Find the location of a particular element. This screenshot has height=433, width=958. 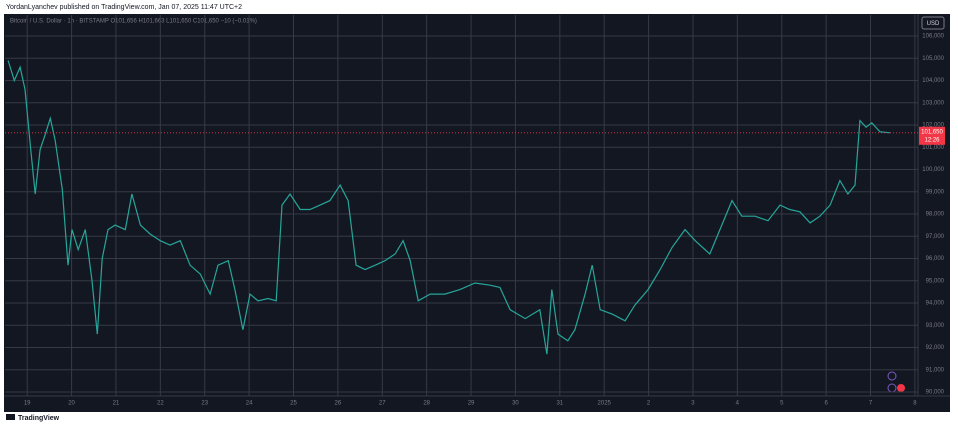

x-tick-label: 29 is located at coordinates (471, 404).